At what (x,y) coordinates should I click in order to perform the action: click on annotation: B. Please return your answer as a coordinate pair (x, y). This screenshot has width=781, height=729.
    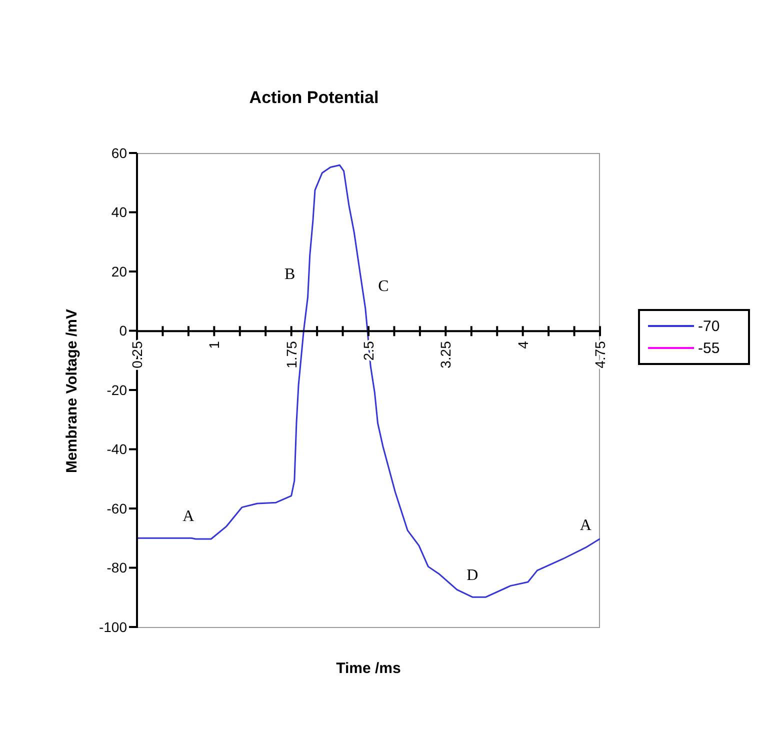
    Looking at the image, I should click on (290, 275).